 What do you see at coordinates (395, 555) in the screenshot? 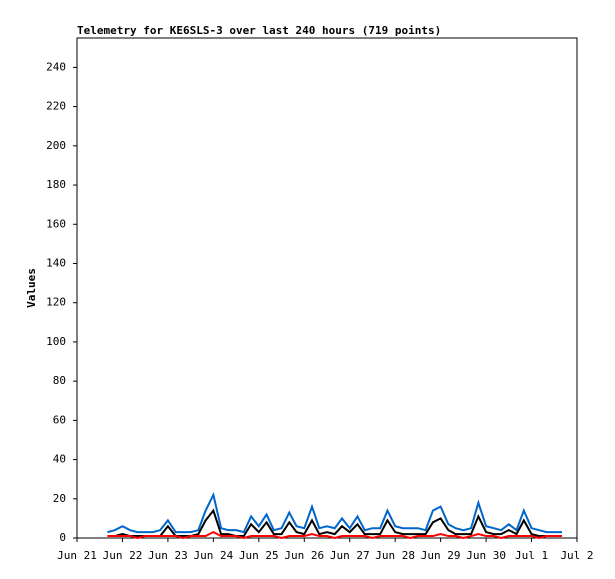
I see `x-tick-label: Jun 28` at bounding box center [395, 555].